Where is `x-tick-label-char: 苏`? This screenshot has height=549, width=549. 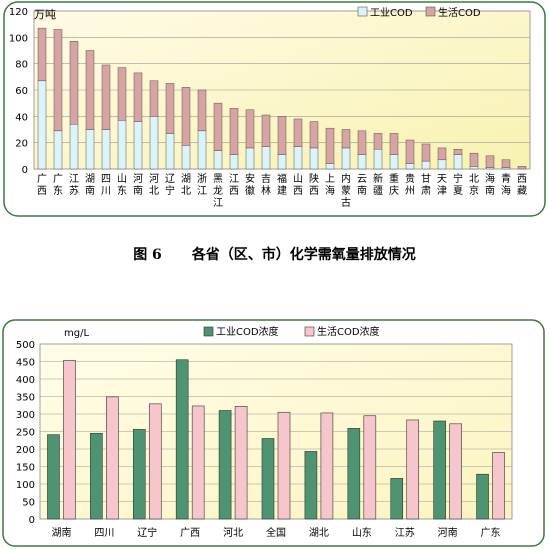
x-tick-label-char: 苏 is located at coordinates (74, 190).